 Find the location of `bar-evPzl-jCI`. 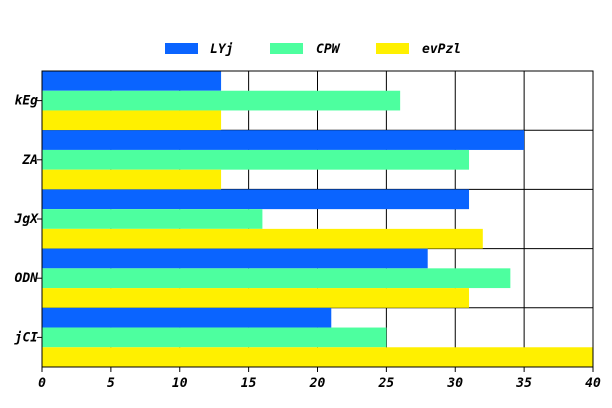

bar-evPzl-jCI is located at coordinates (317, 357).